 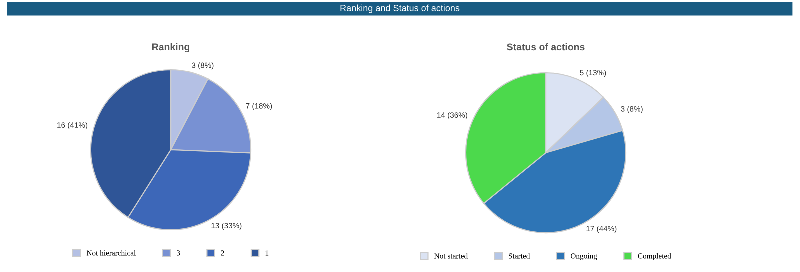 I want to click on chart-title: Ranking, so click(x=171, y=48).